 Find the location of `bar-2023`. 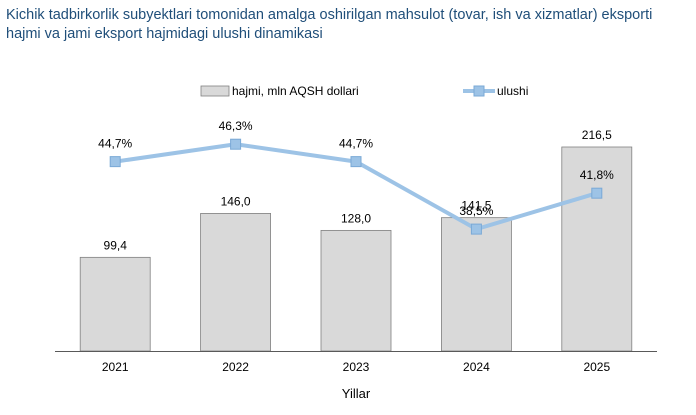

bar-2023 is located at coordinates (356, 290).